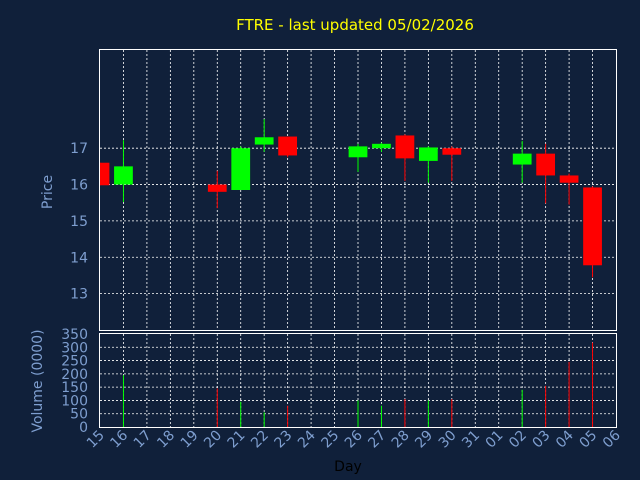 The width and height of the screenshot is (640, 480). What do you see at coordinates (401, 440) in the screenshot?
I see `day-tick-label: 28` at bounding box center [401, 440].